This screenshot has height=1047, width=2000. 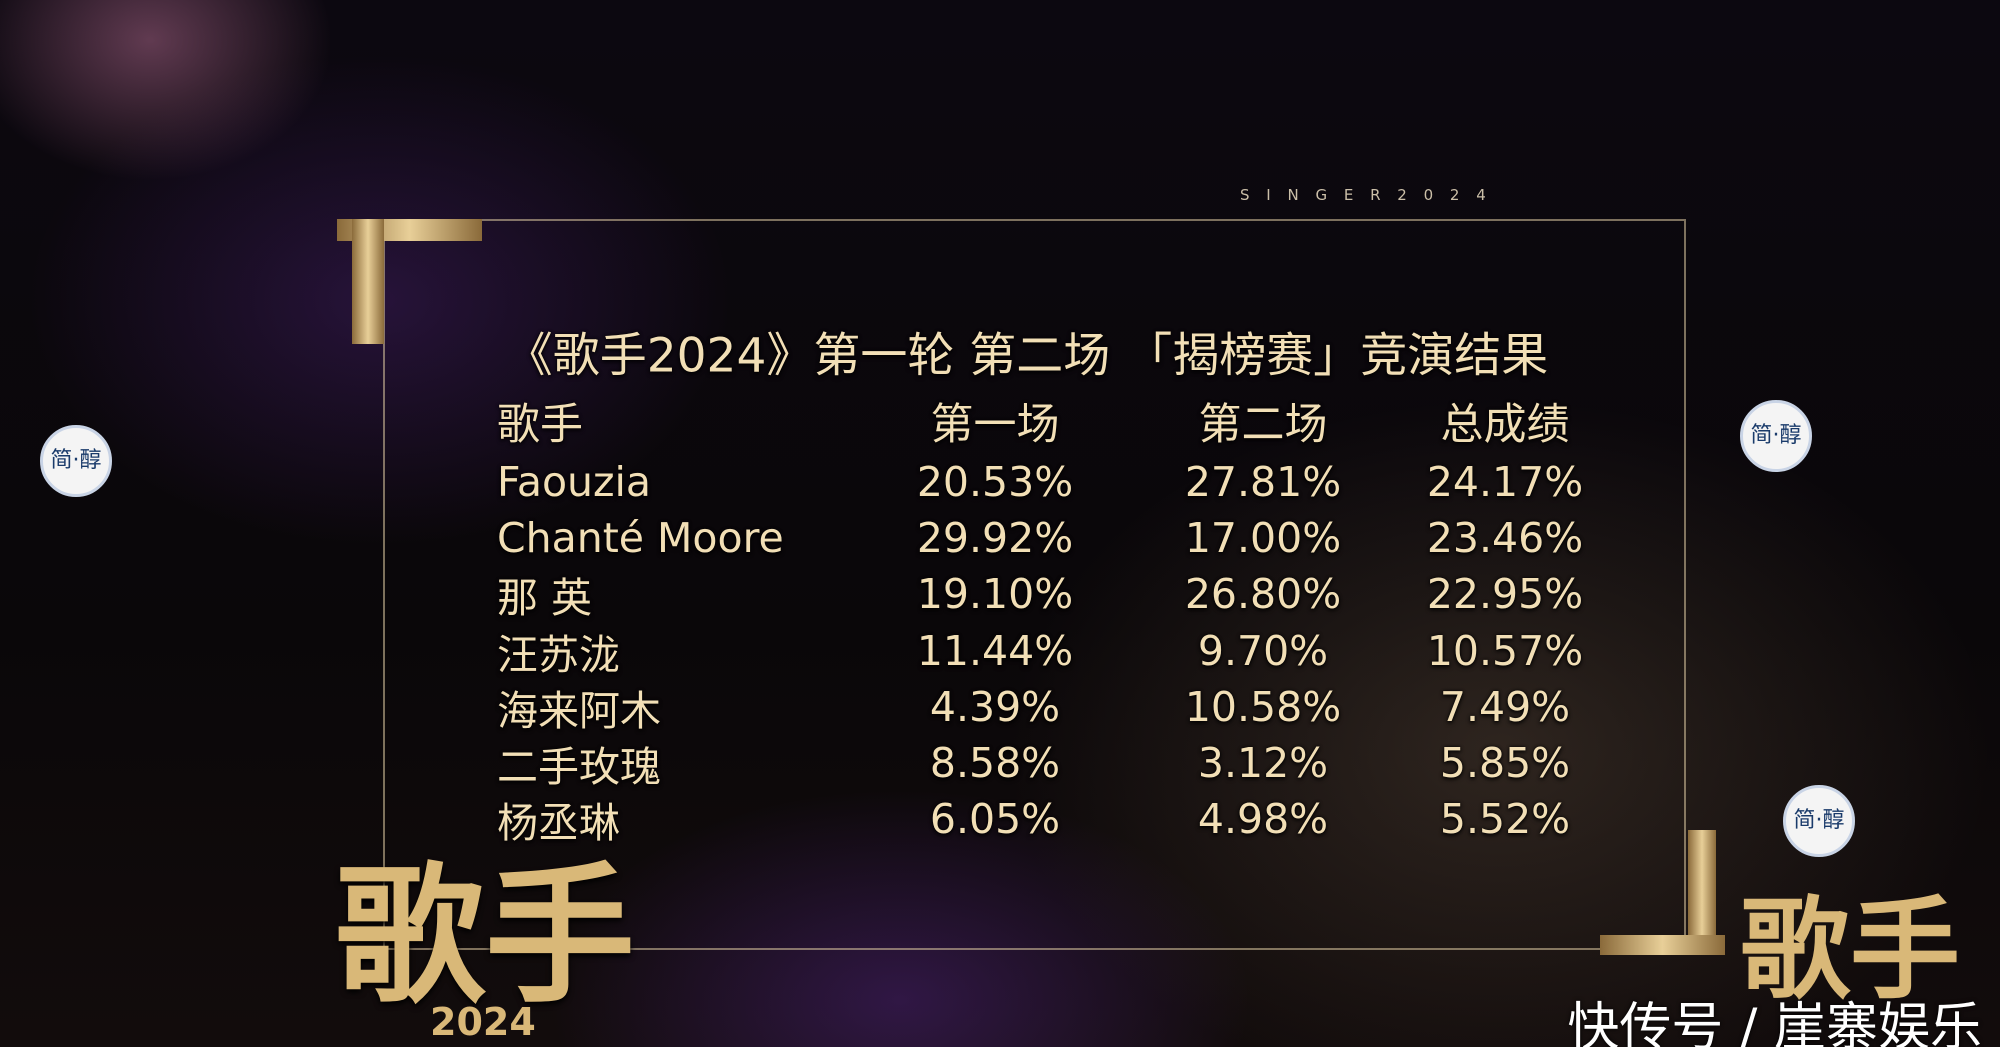 I want to click on score-cell: 27.81%, so click(x=1263, y=482).